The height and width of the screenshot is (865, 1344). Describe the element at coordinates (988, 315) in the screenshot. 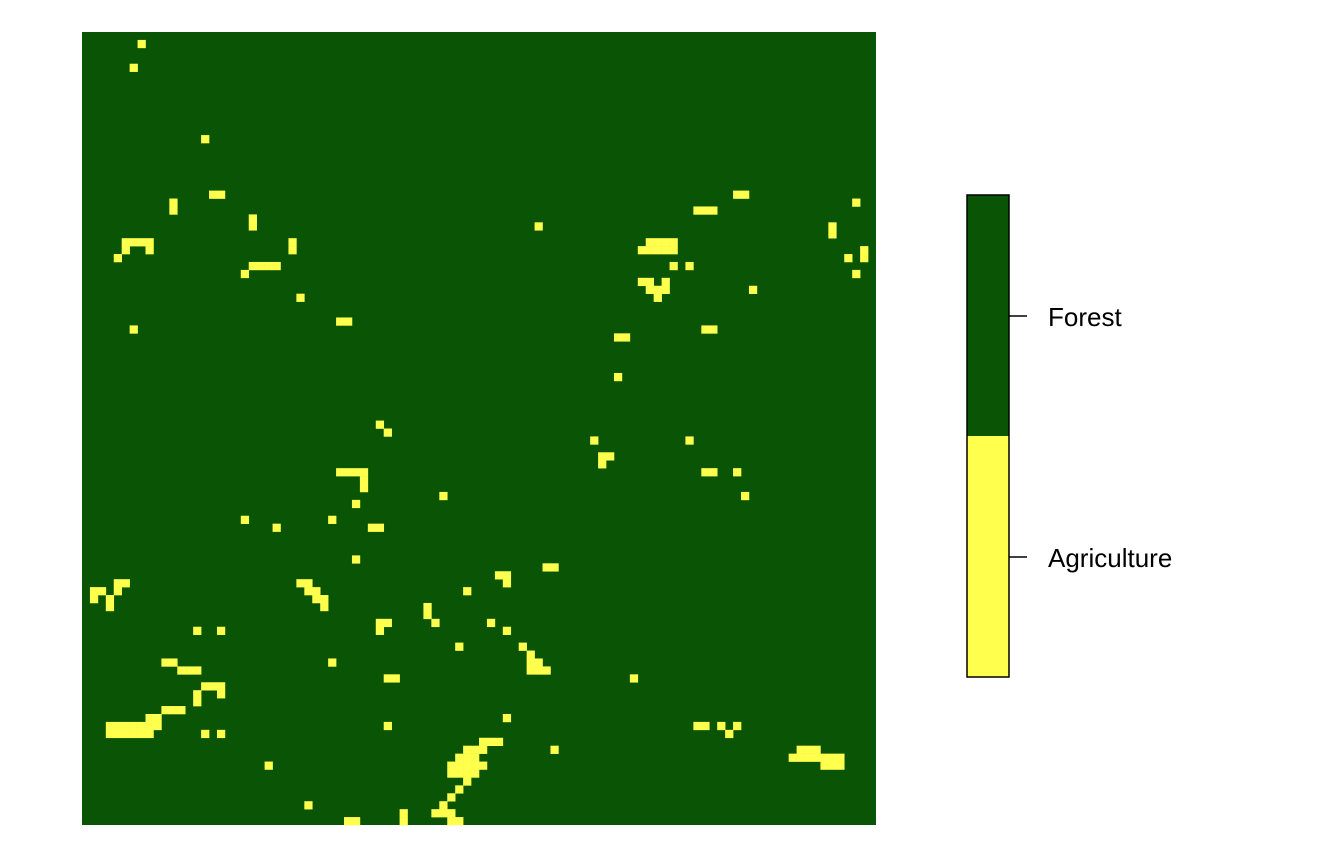

I see `legend-swatch-forest` at that location.